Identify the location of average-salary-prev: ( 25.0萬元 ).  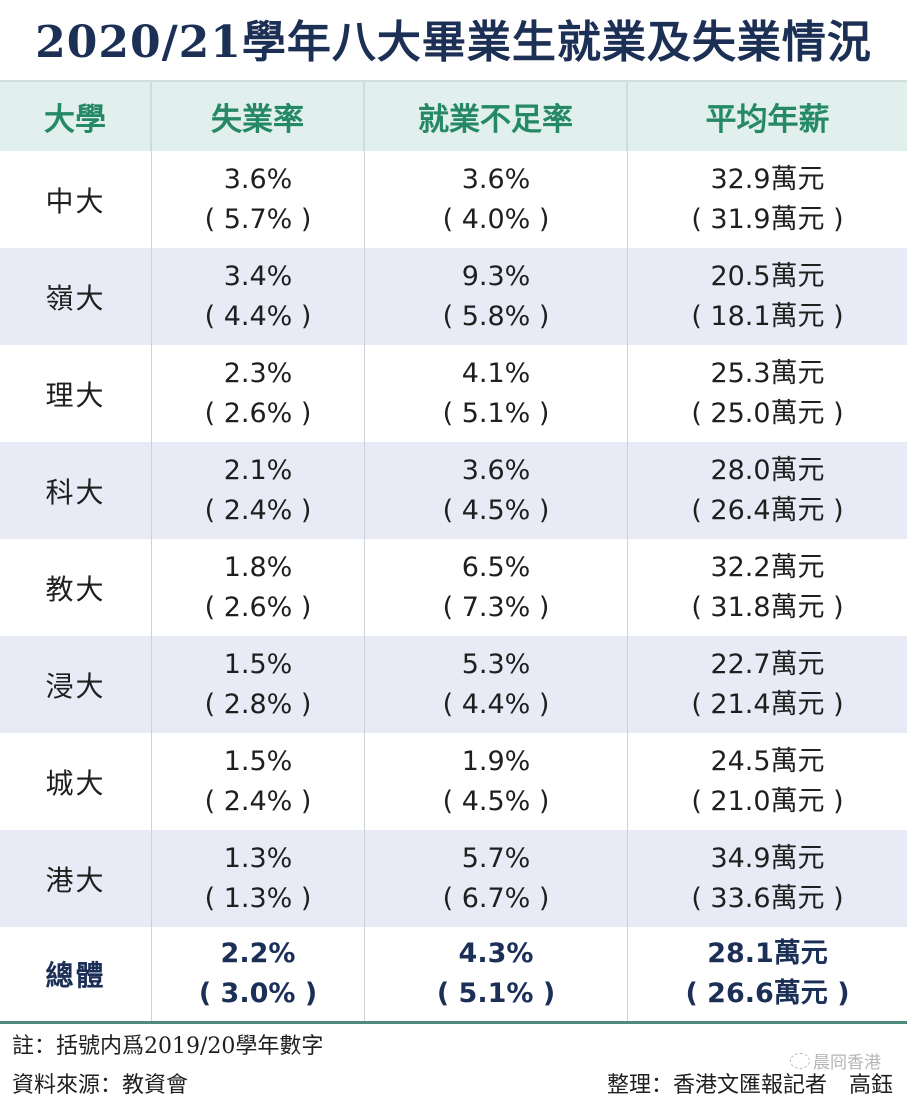
(767, 413).